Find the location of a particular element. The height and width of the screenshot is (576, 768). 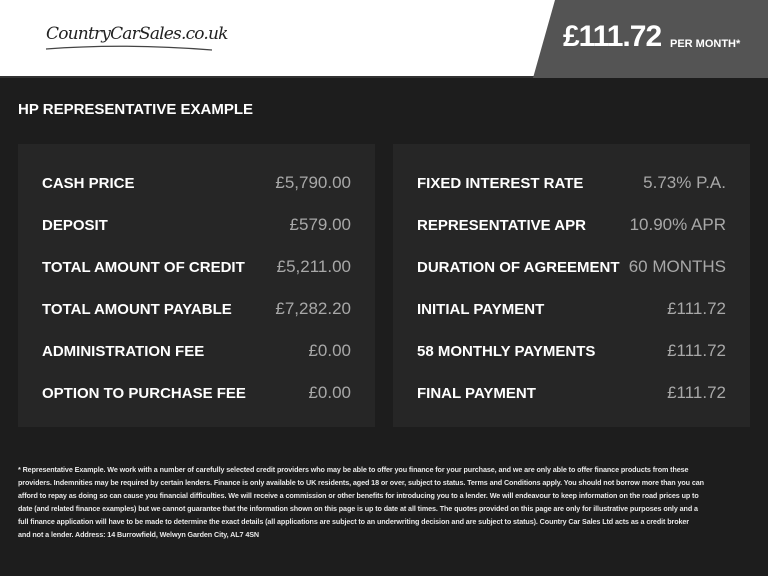

row-label: TOTAL AMOUNT OF CREDIT is located at coordinates (143, 267).